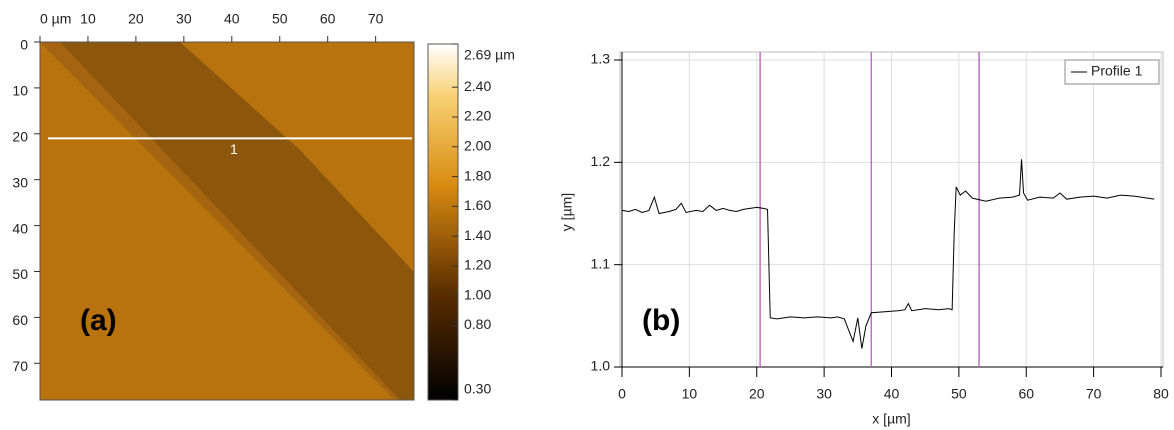 The image size is (1174, 430). What do you see at coordinates (55, 19) in the screenshot?
I see `x-tick-label: 0 µm` at bounding box center [55, 19].